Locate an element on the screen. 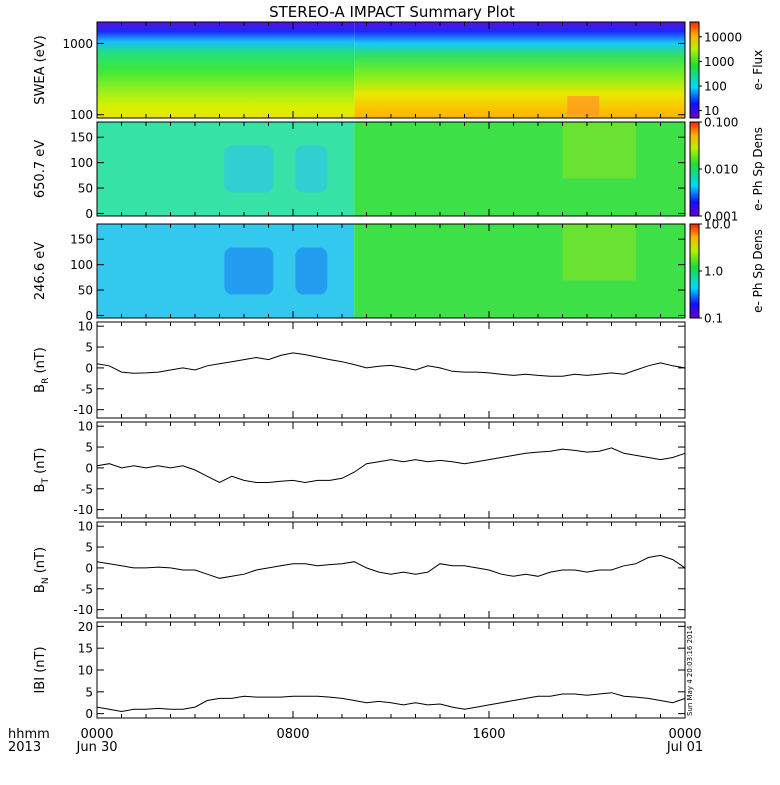 Image resolution: width=780 pixels, height=785 pixels. timestamp-stamp: Sun May 4 20:03:16 2014 is located at coordinates (690, 670).